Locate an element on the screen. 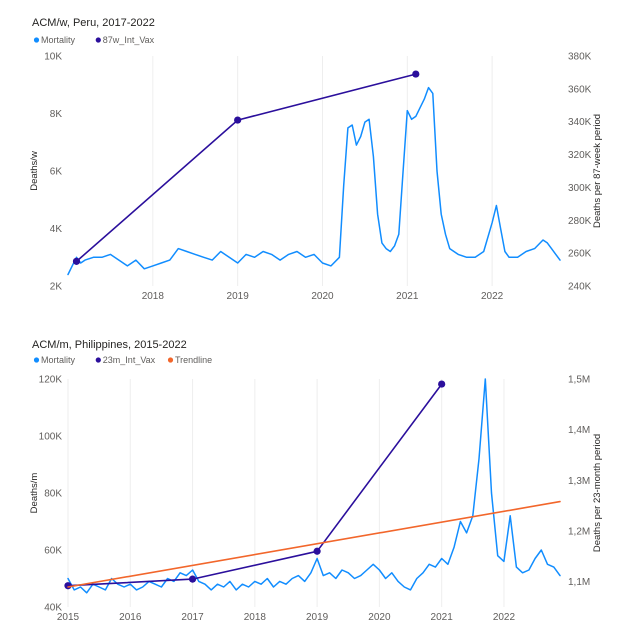 This screenshot has width=627, height=642. legend: Mortality 23m_Int_Vax Trendline is located at coordinates (122, 360).